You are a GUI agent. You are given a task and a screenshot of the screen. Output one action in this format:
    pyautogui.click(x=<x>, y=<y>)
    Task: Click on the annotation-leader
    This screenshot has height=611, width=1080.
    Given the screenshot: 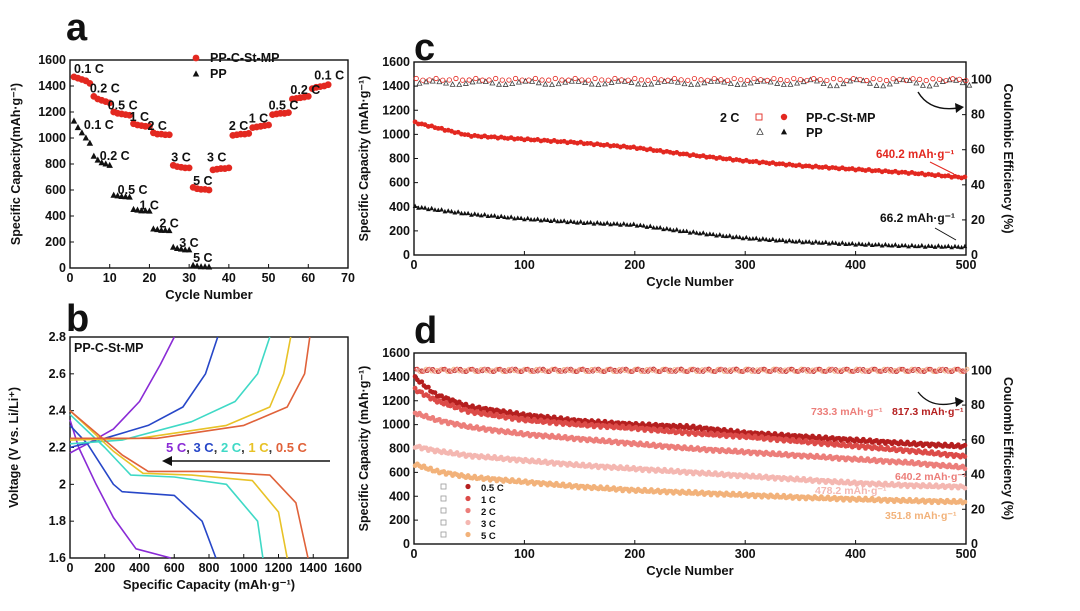 What is the action you would take?
    pyautogui.click(x=942, y=168)
    